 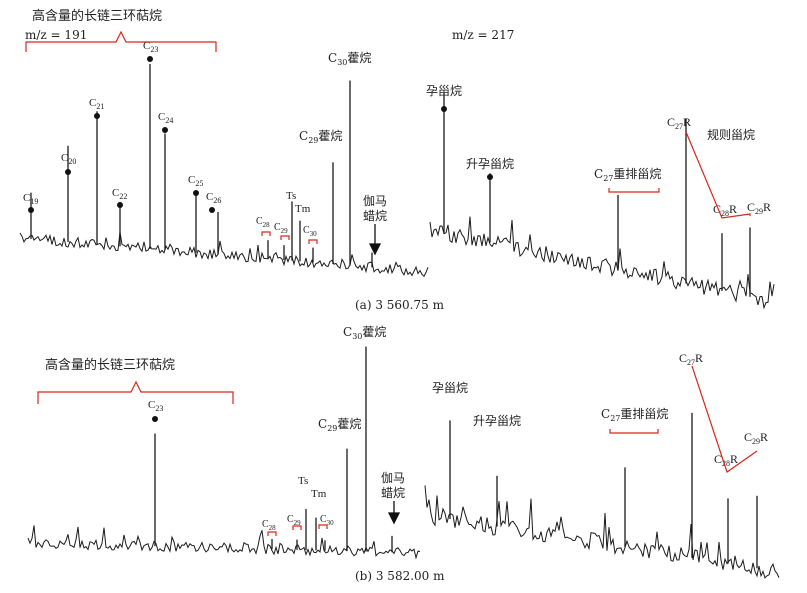 I want to click on peak-marker-pregnane-a, so click(x=444, y=109).